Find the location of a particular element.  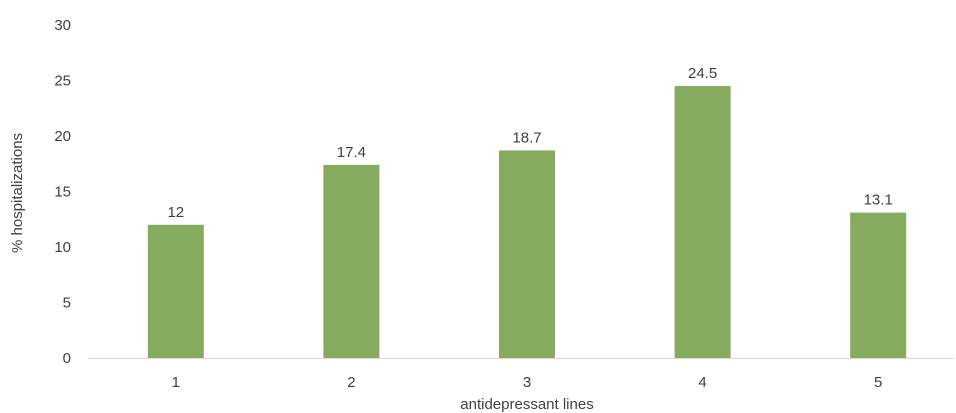

data-label: 18.7 is located at coordinates (526, 137).